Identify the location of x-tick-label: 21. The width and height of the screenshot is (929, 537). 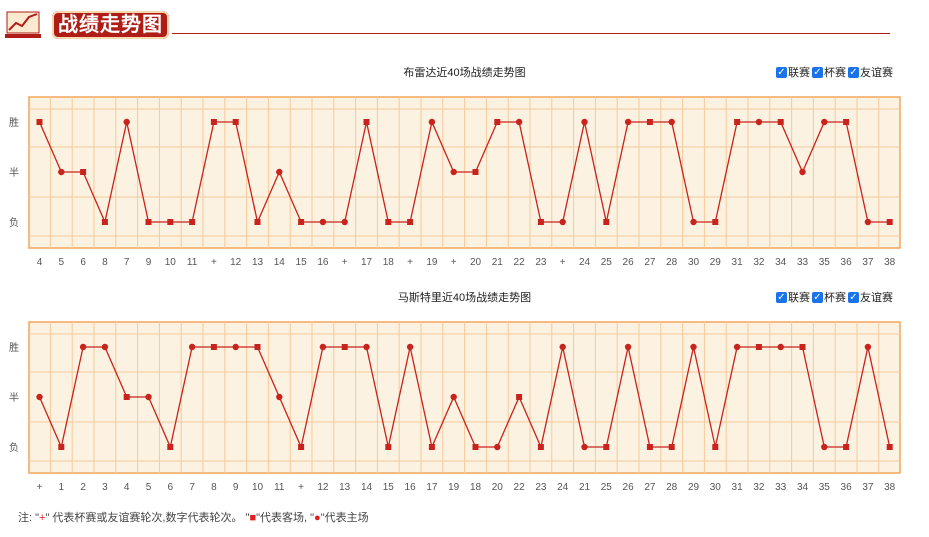
(498, 262).